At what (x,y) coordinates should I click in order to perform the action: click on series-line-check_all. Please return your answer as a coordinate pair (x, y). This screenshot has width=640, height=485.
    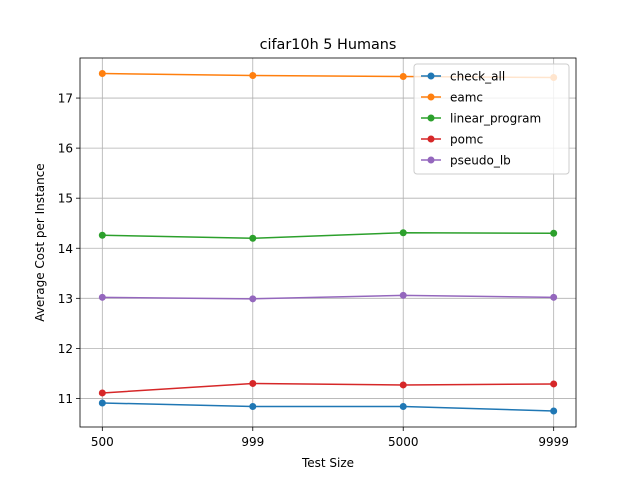
    Looking at the image, I should click on (328, 407).